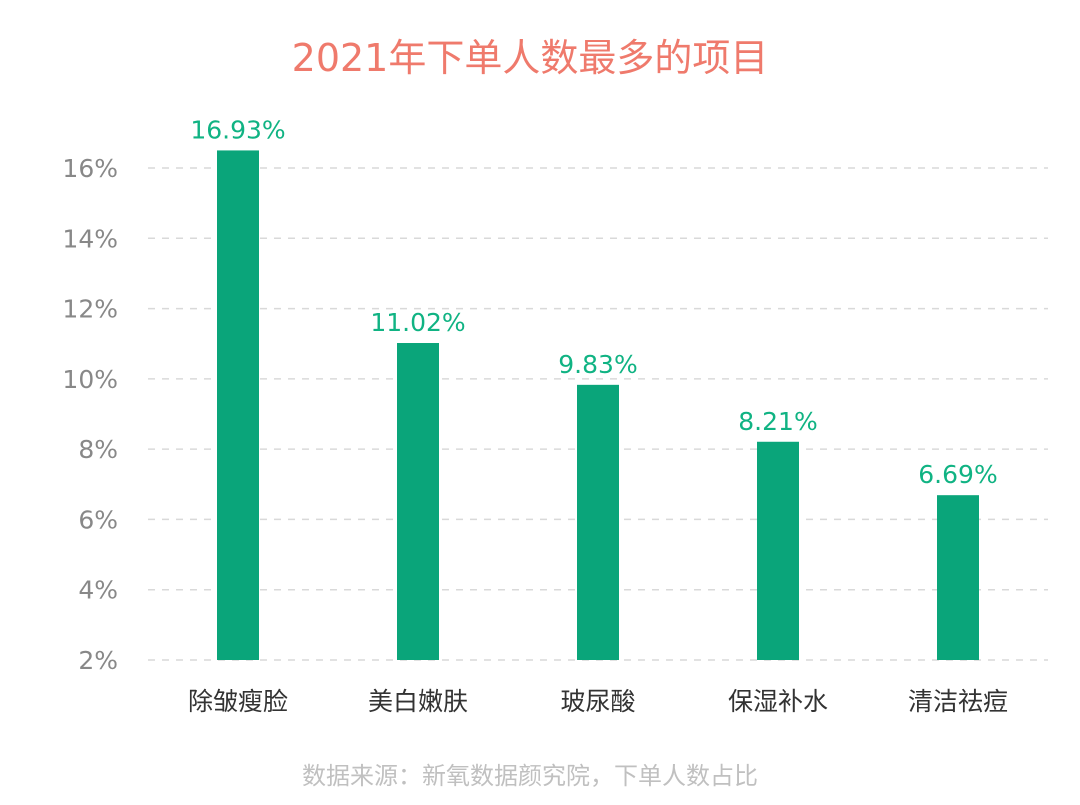 The height and width of the screenshot is (805, 1080). Describe the element at coordinates (237, 129) in the screenshot. I see `value-label: 16.93%` at that location.